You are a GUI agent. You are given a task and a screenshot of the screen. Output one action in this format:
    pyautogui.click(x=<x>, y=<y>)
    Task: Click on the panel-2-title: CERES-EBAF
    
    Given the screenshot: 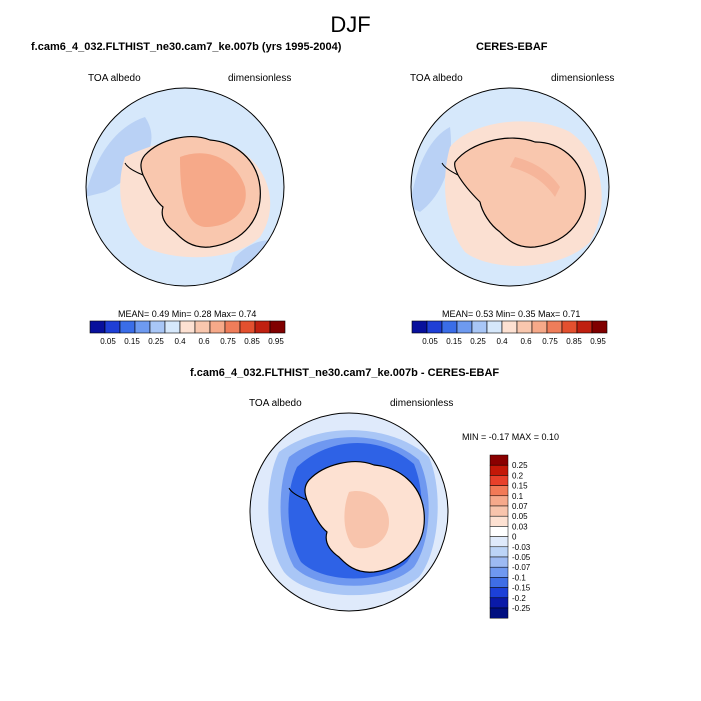 What is the action you would take?
    pyautogui.click(x=512, y=47)
    